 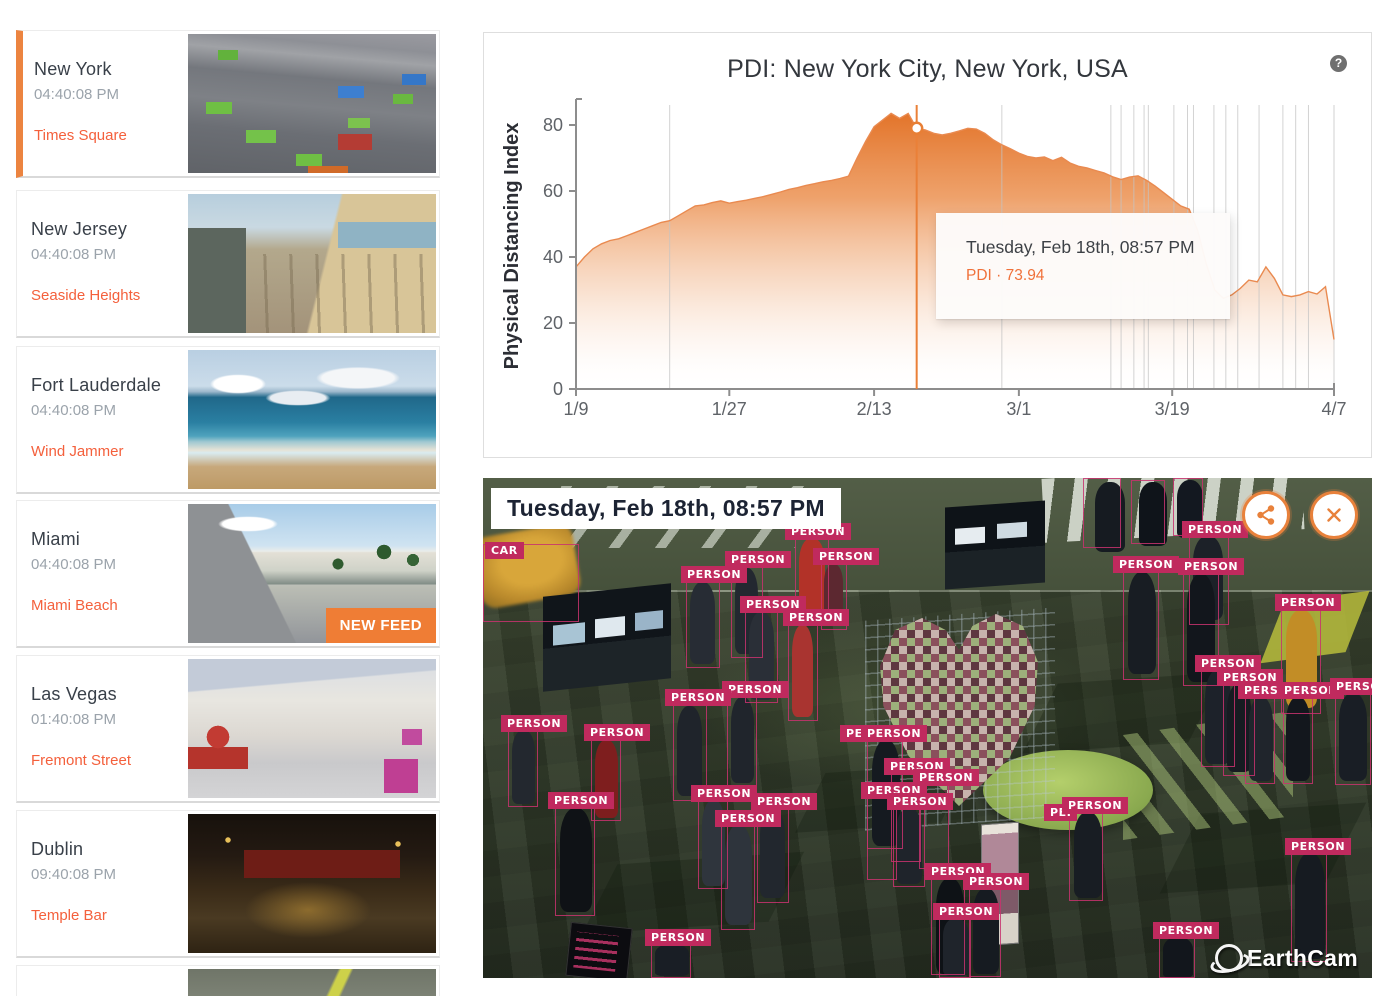 What do you see at coordinates (74, 719) in the screenshot?
I see `camera-time: 01:40:08 PM` at bounding box center [74, 719].